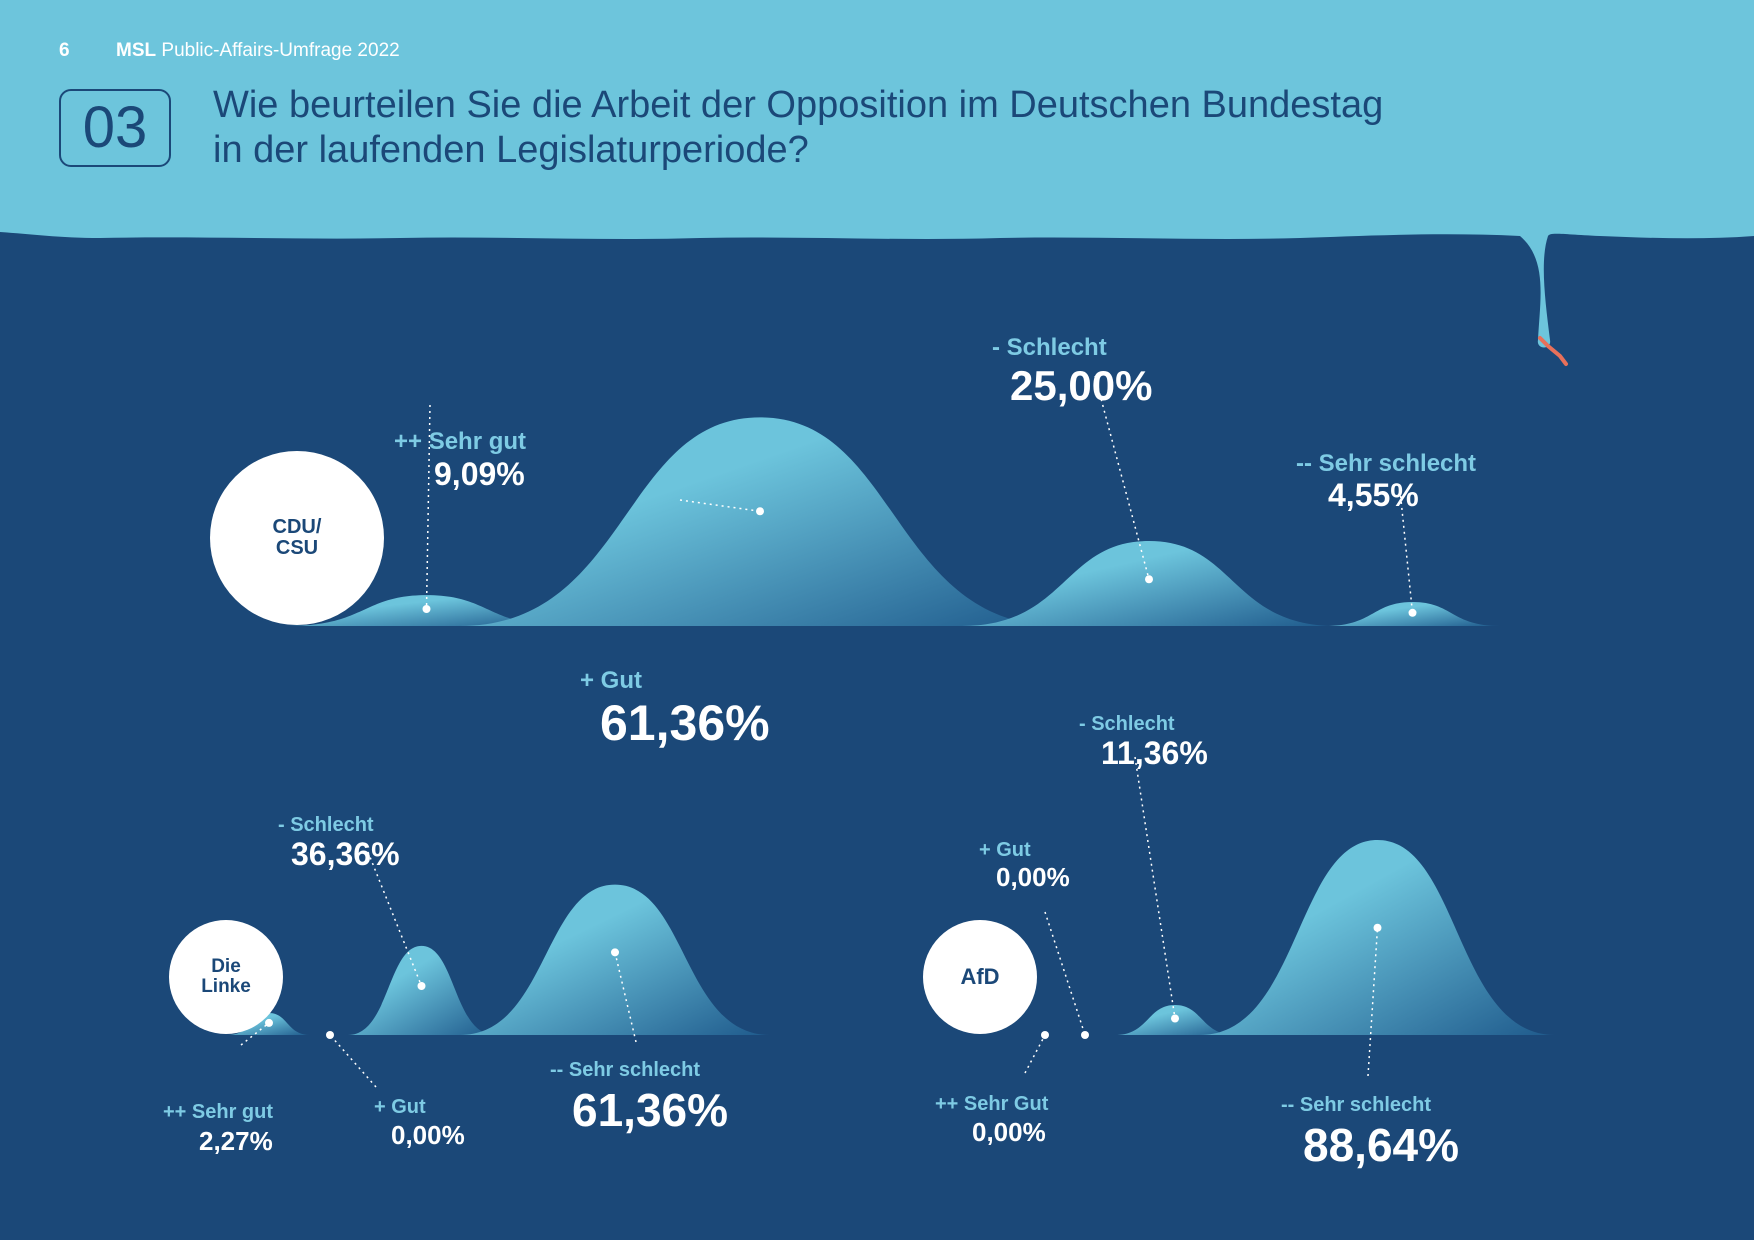 This screenshot has width=1754, height=1240. I want to click on party-badge-die-linke: Die Linke, so click(226, 977).